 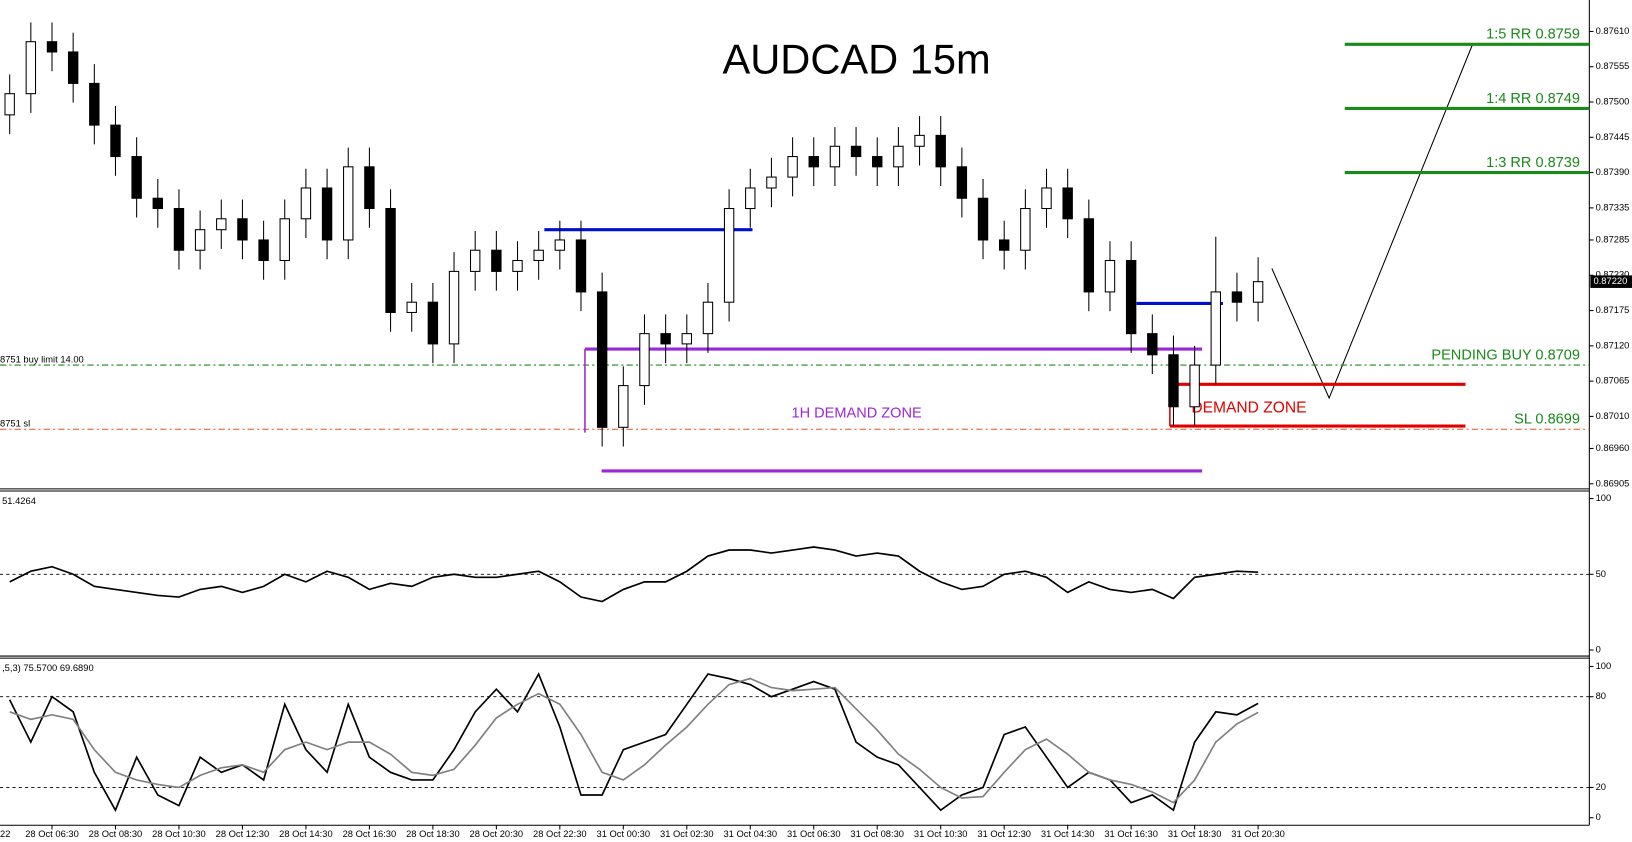 What do you see at coordinates (5, 834) in the screenshot?
I see `x-tick-label: 22` at bounding box center [5, 834].